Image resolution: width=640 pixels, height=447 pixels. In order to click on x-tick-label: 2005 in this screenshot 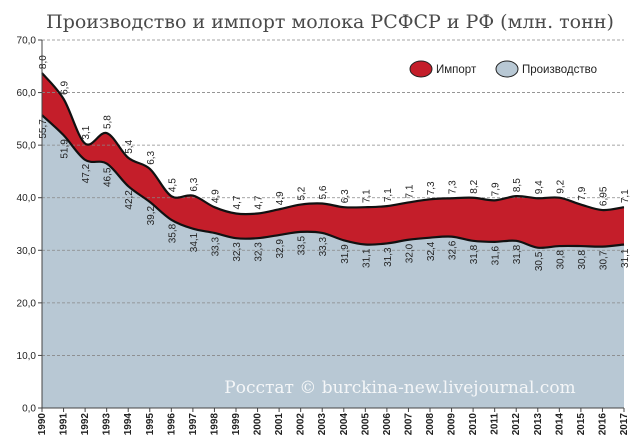, I will do `click(365, 424)`.